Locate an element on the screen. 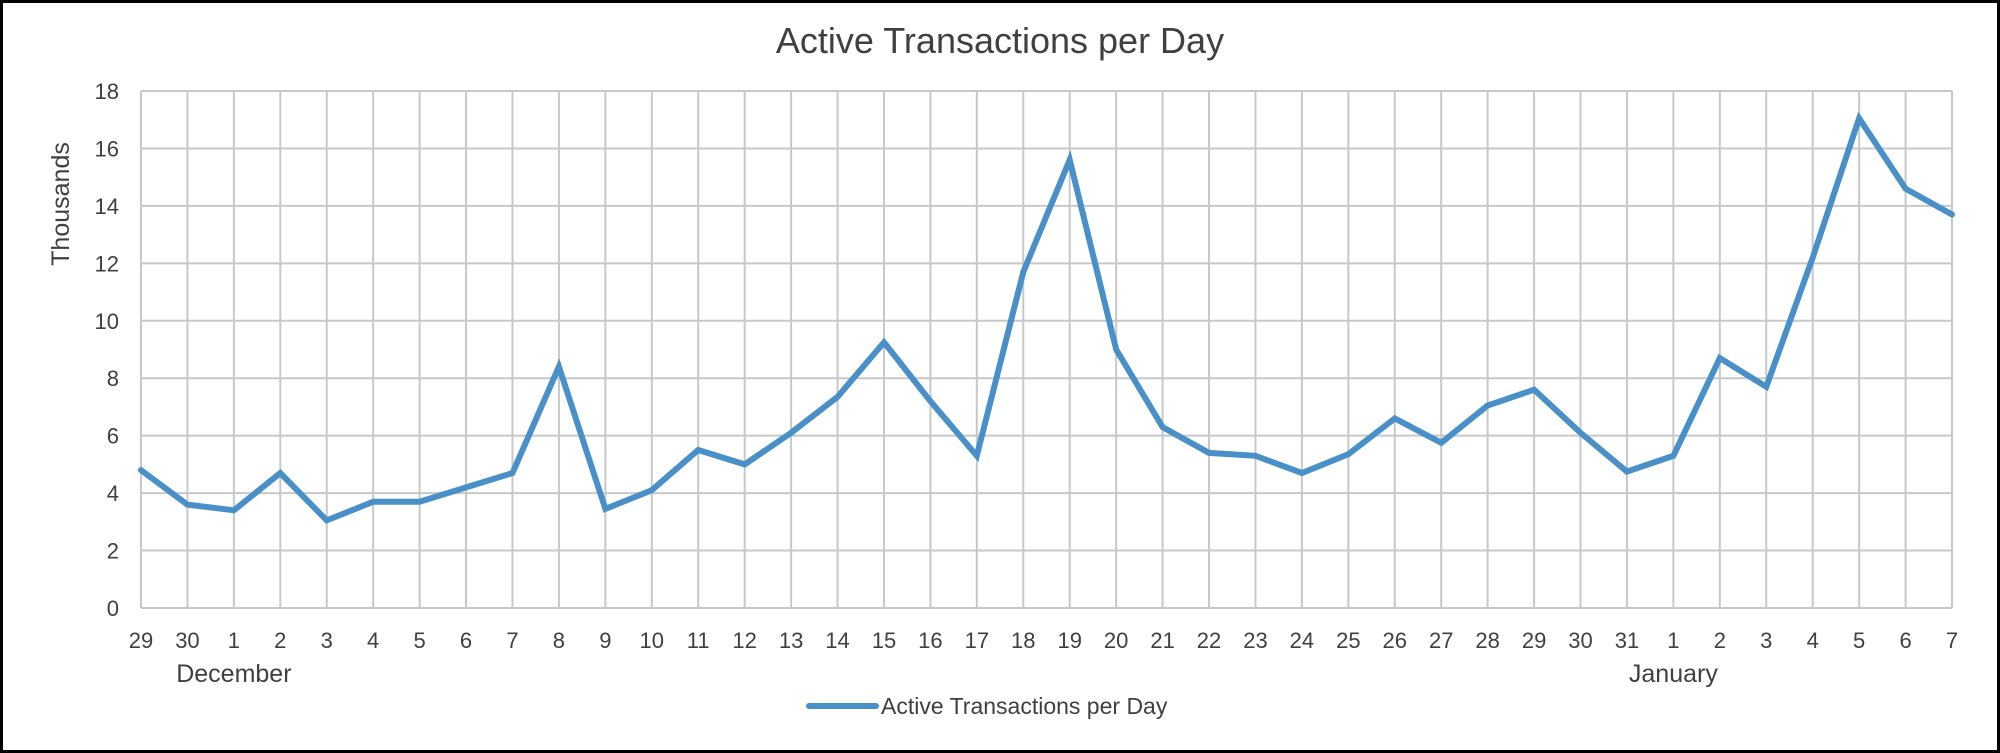 This screenshot has width=2000, height=753. x-tick-label: 15 is located at coordinates (884, 640).